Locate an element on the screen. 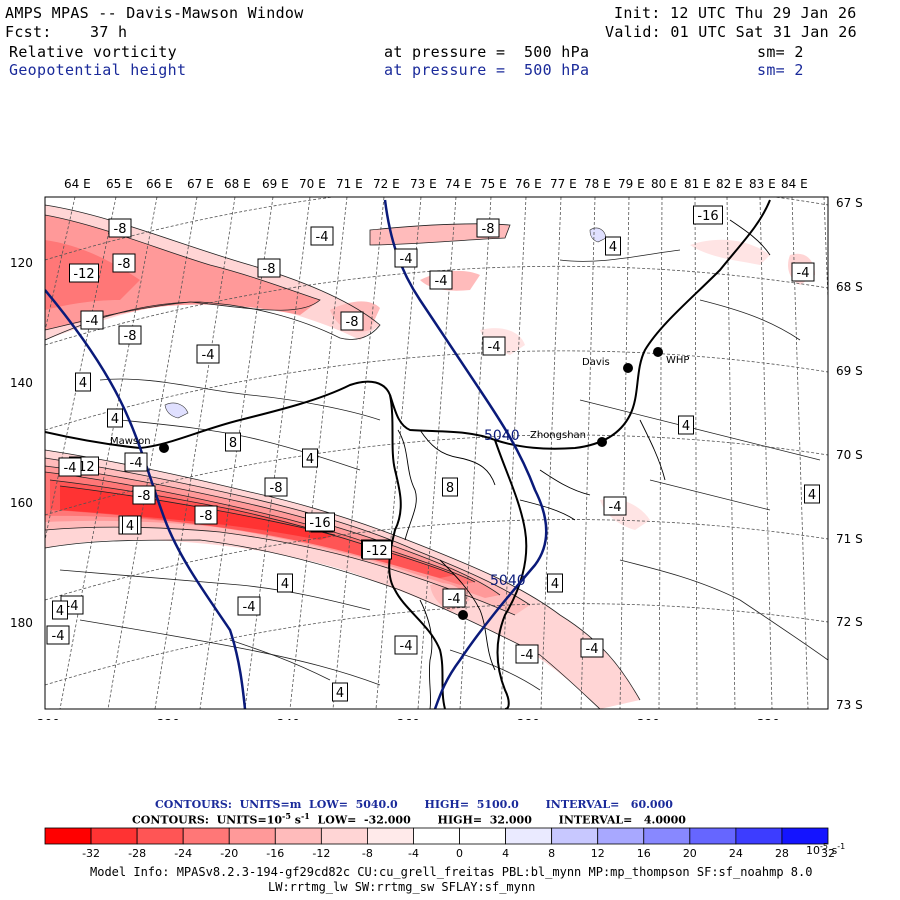 The width and height of the screenshot is (900, 900). lon-label: 65 E is located at coordinates (119, 184).